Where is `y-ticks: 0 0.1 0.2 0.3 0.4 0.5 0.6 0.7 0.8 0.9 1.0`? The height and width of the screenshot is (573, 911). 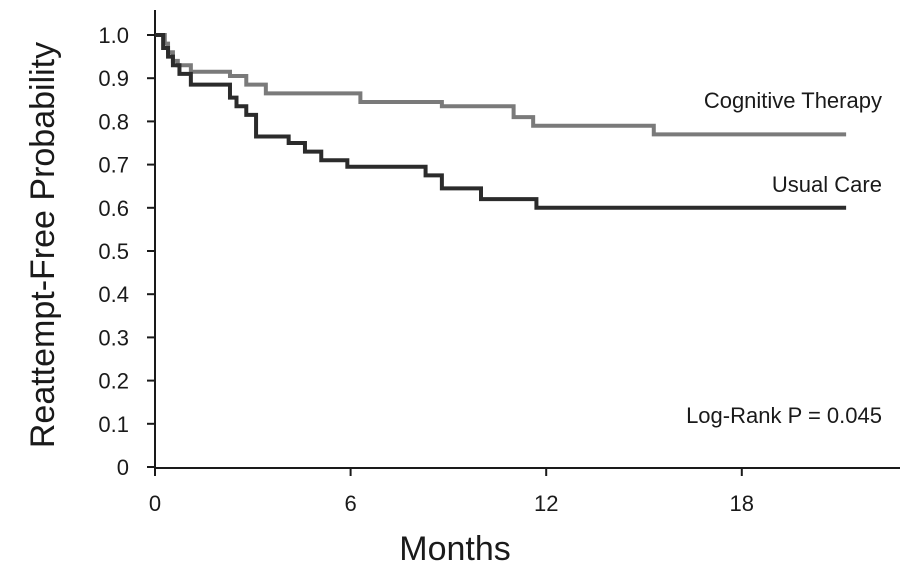 y-ticks: 0 0.1 0.2 0.3 0.4 0.5 0.6 0.7 0.8 0.9 1.0 is located at coordinates (126, 251).